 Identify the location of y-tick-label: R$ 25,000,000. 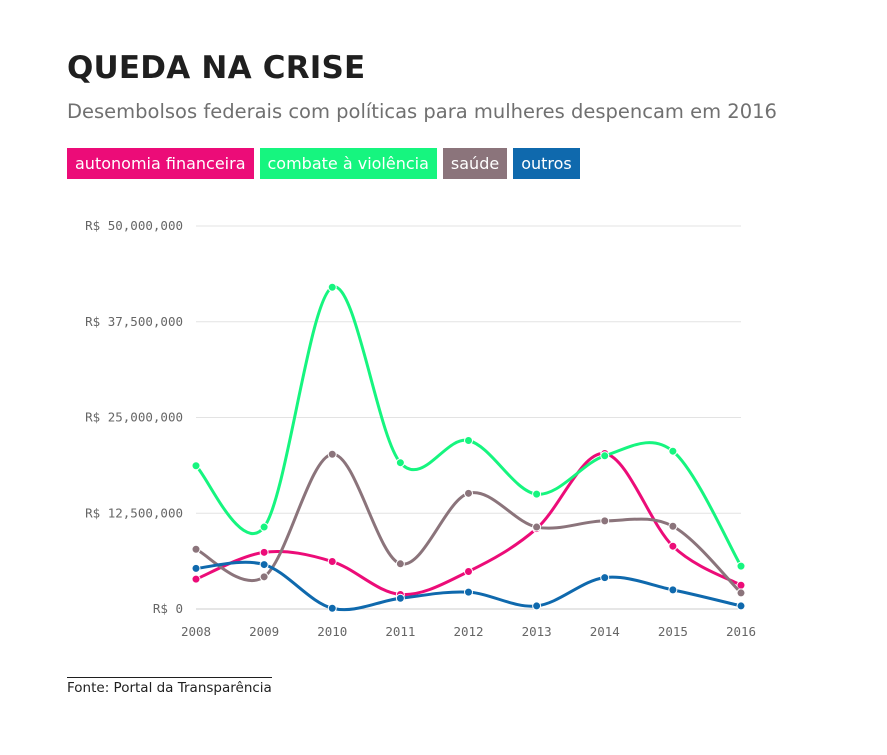
(134, 417).